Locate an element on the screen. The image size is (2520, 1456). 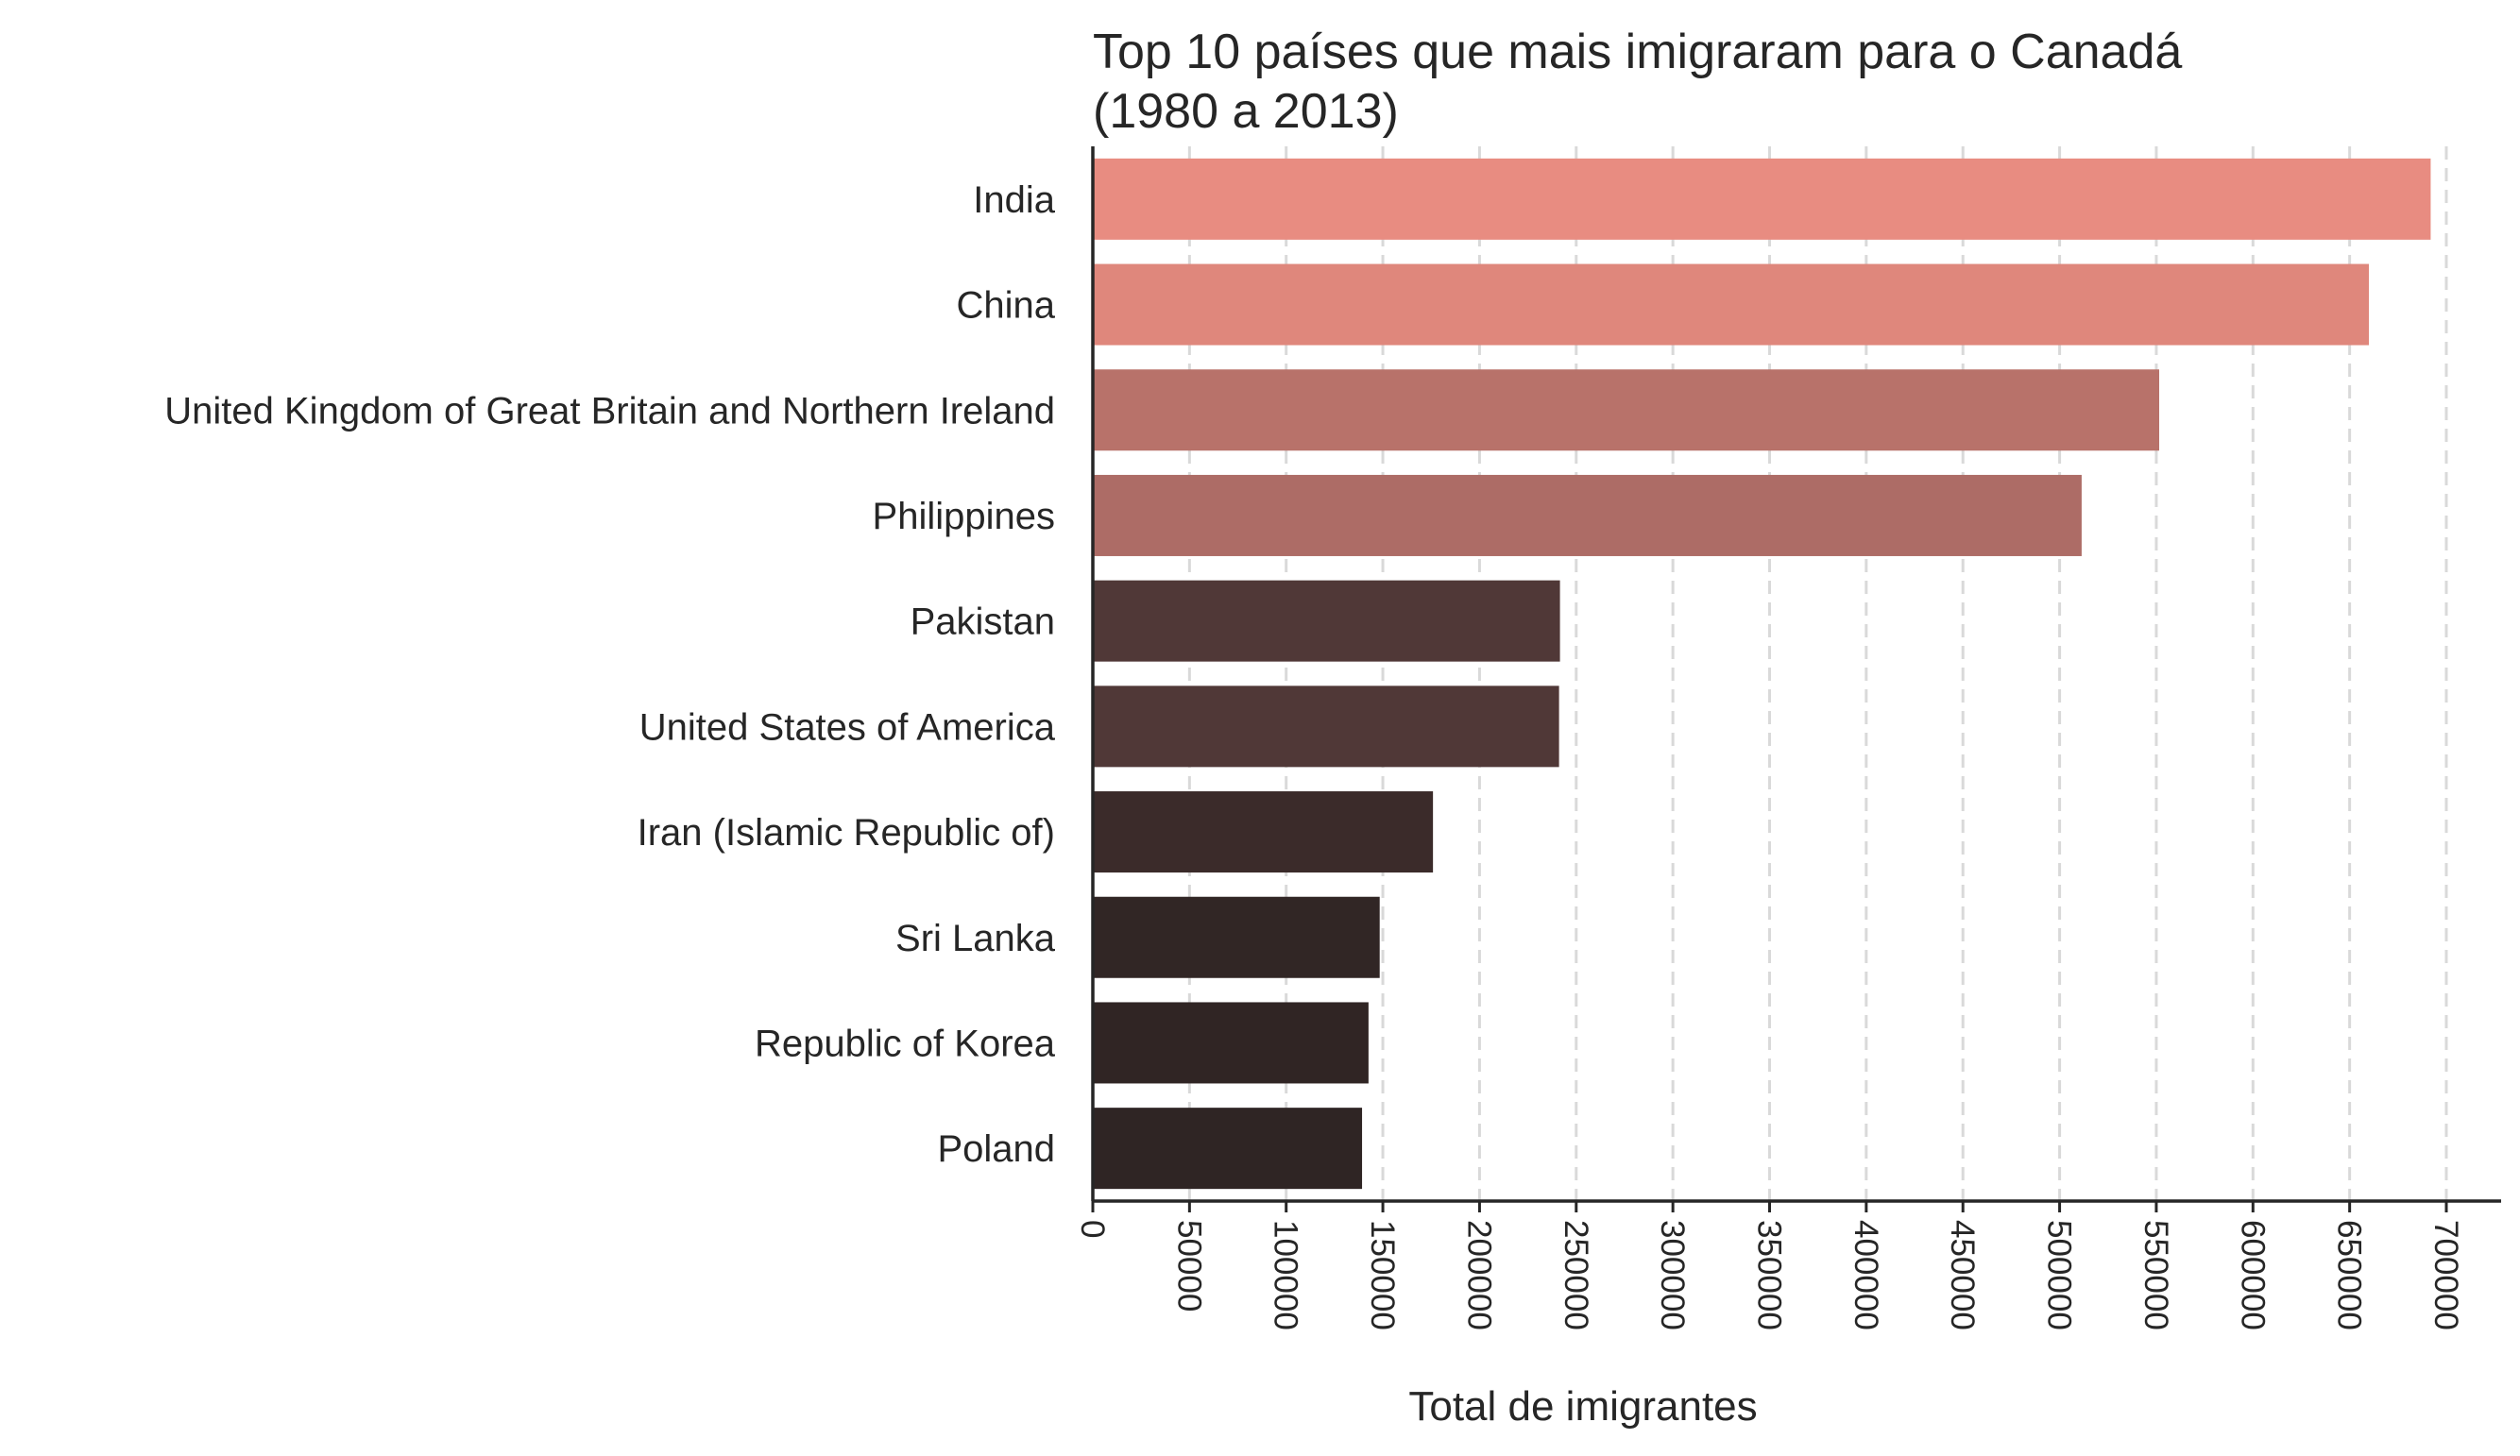
x-tick-label-1: 50000 is located at coordinates (1188, 1266).